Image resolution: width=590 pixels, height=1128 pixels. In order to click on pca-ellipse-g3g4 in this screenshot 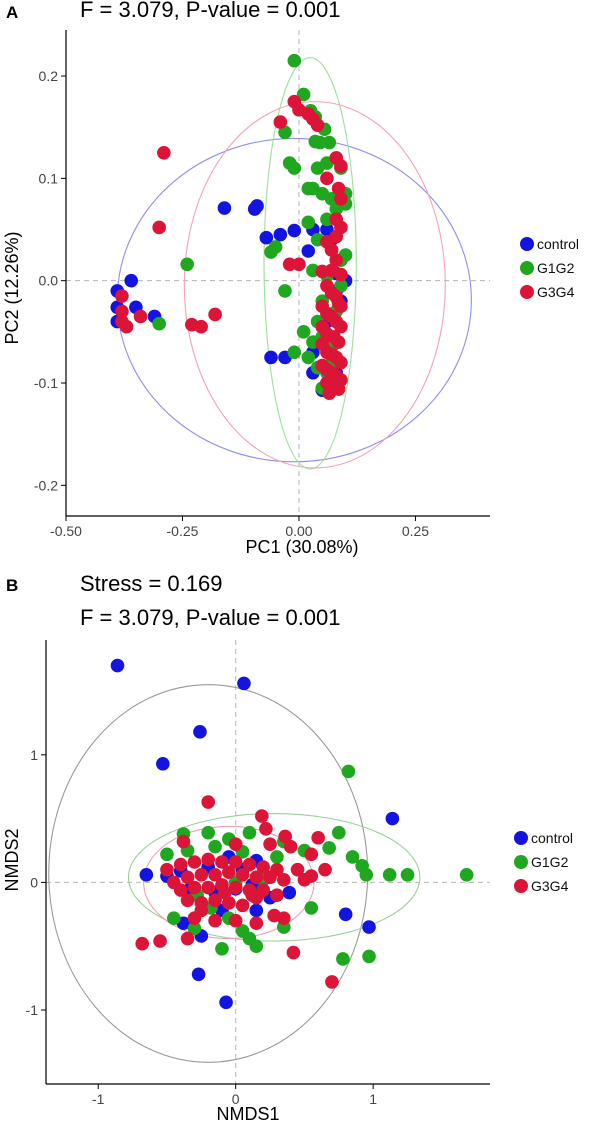, I will do `click(314, 285)`.